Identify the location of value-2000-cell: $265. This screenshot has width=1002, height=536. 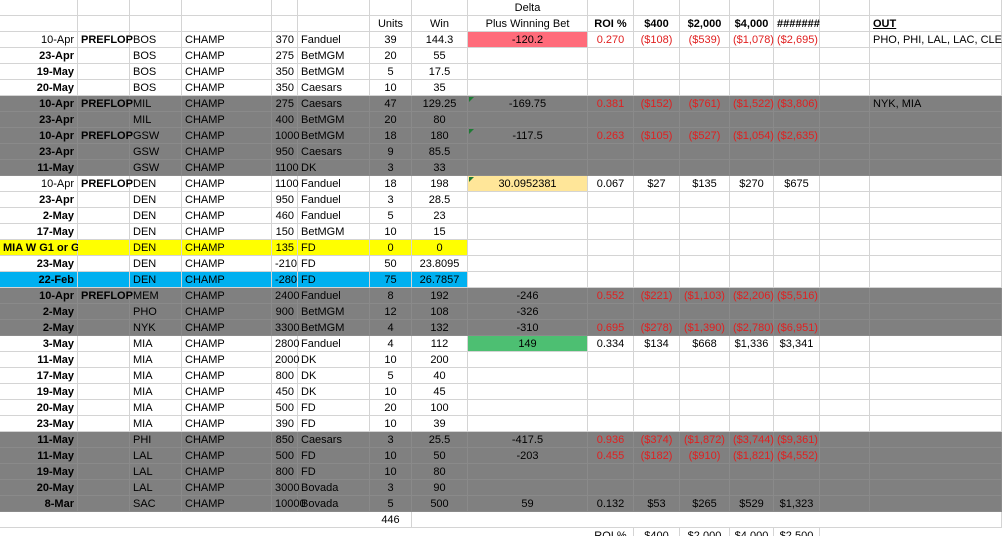
(705, 504).